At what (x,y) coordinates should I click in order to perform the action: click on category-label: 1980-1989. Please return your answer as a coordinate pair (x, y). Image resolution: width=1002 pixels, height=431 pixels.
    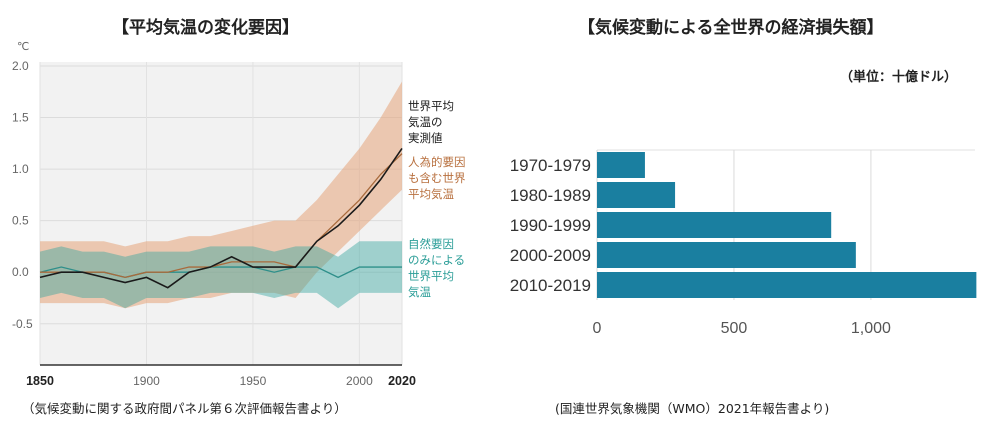
    Looking at the image, I should click on (550, 195).